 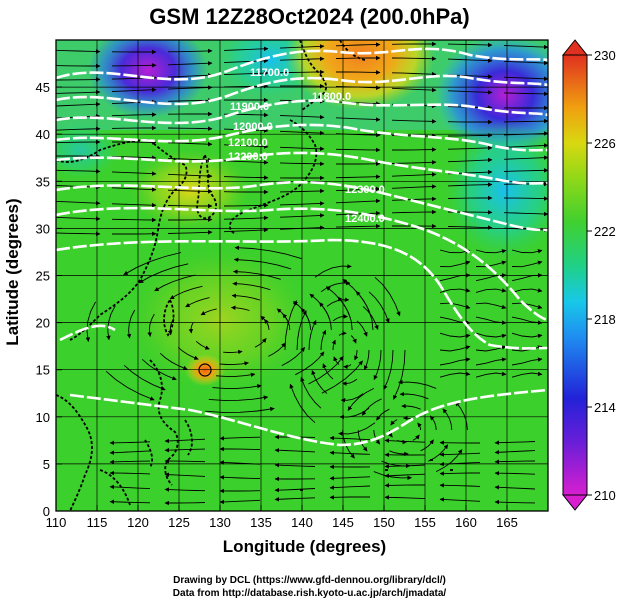 I want to click on y-axis-label: Latitude (degrees), so click(x=12, y=272).